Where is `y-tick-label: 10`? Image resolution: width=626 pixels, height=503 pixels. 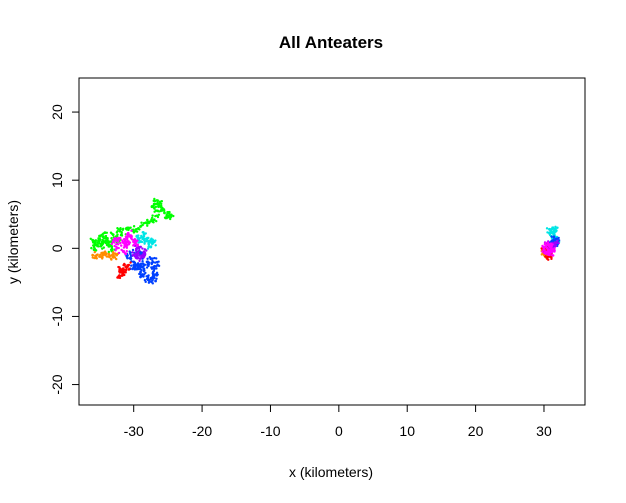 y-tick-label: 10 is located at coordinates (57, 180).